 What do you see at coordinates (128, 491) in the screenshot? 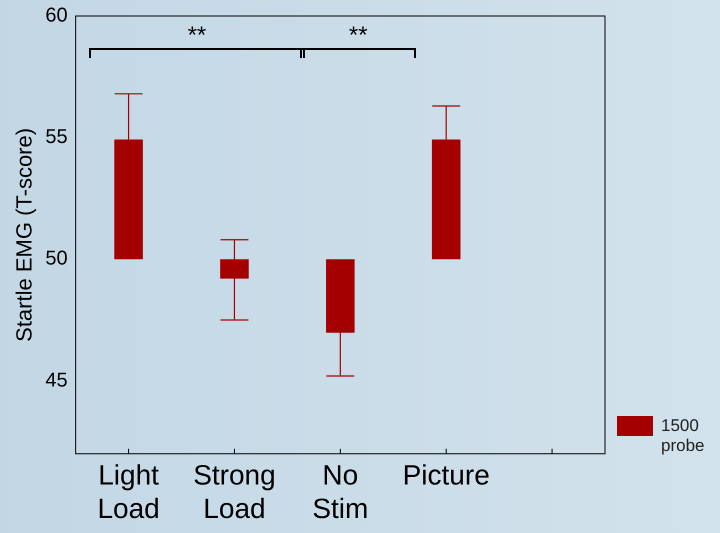
I see `x-tick-label: Light Load` at bounding box center [128, 491].